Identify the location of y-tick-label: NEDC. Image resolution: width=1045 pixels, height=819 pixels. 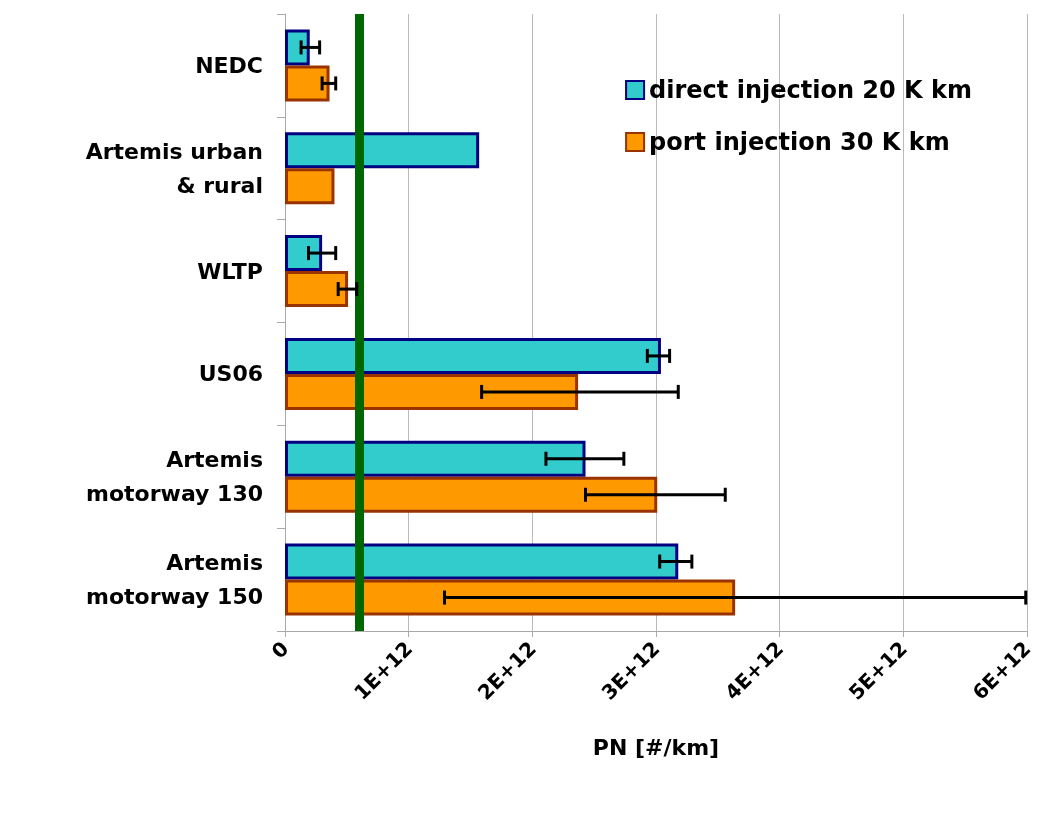
(229, 65).